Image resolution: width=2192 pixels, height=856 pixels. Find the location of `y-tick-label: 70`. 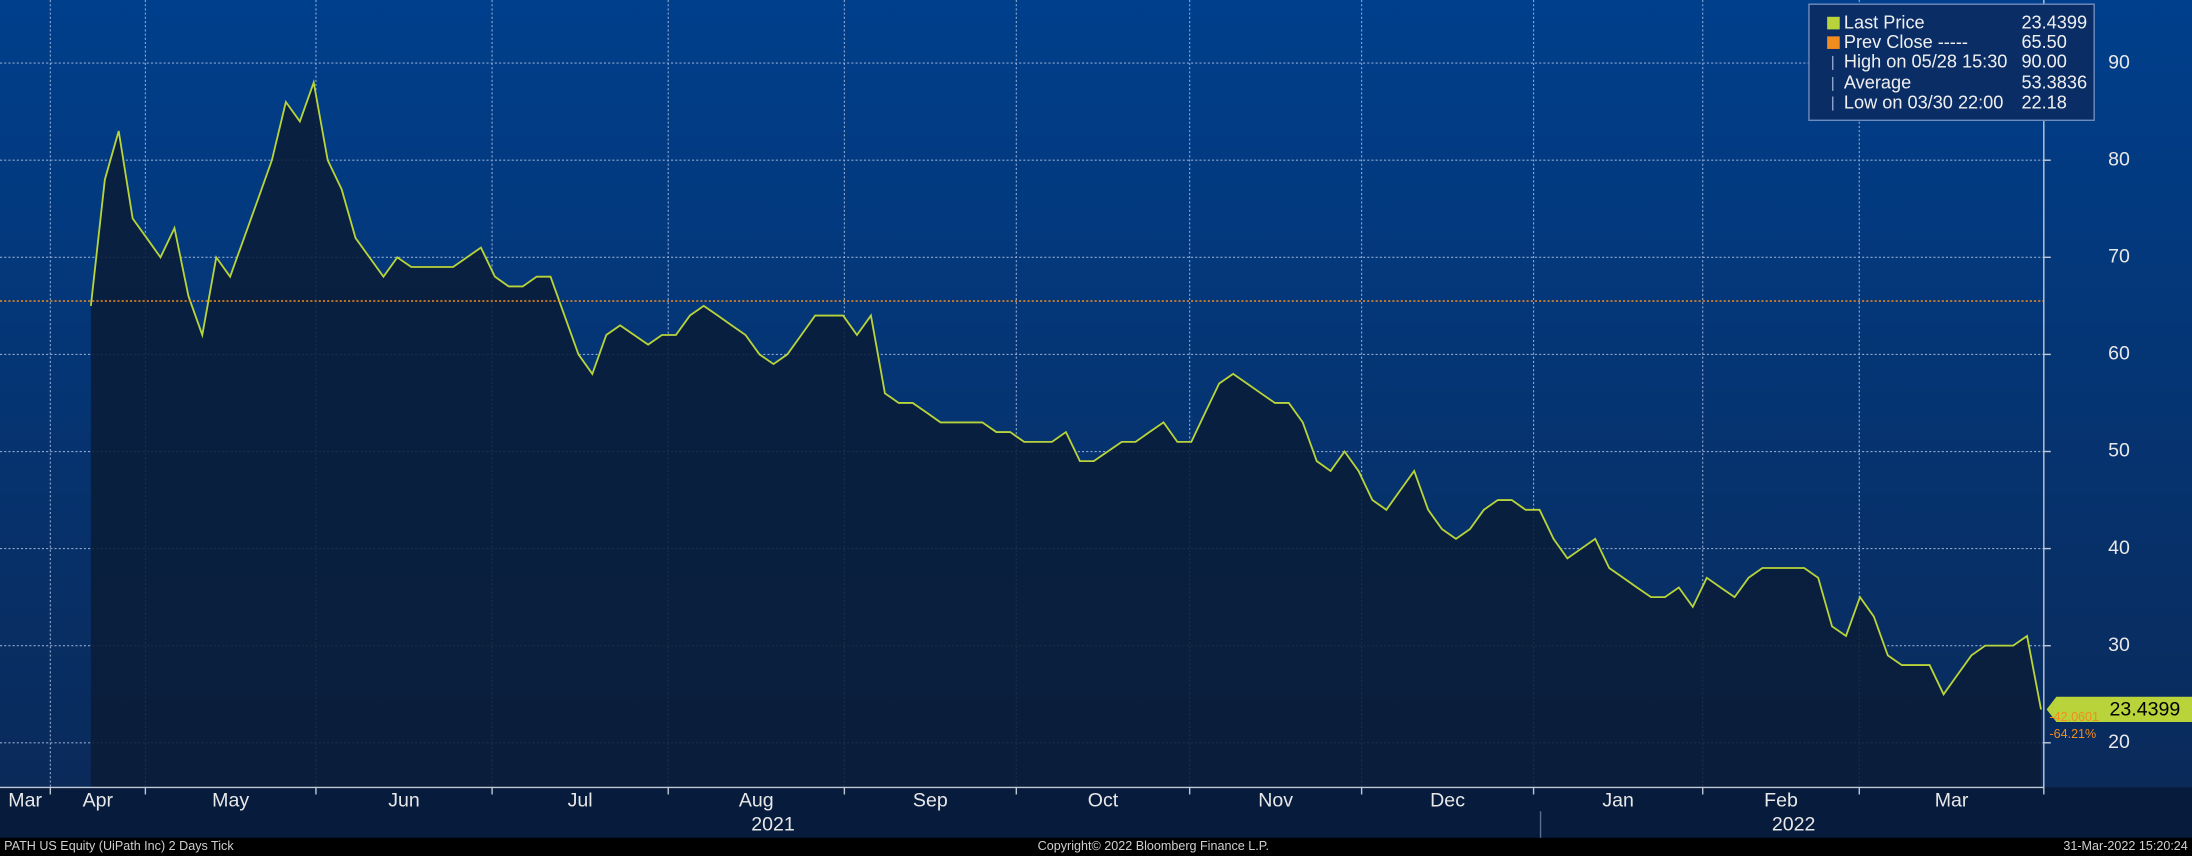

y-tick-label: 70 is located at coordinates (2119, 256).